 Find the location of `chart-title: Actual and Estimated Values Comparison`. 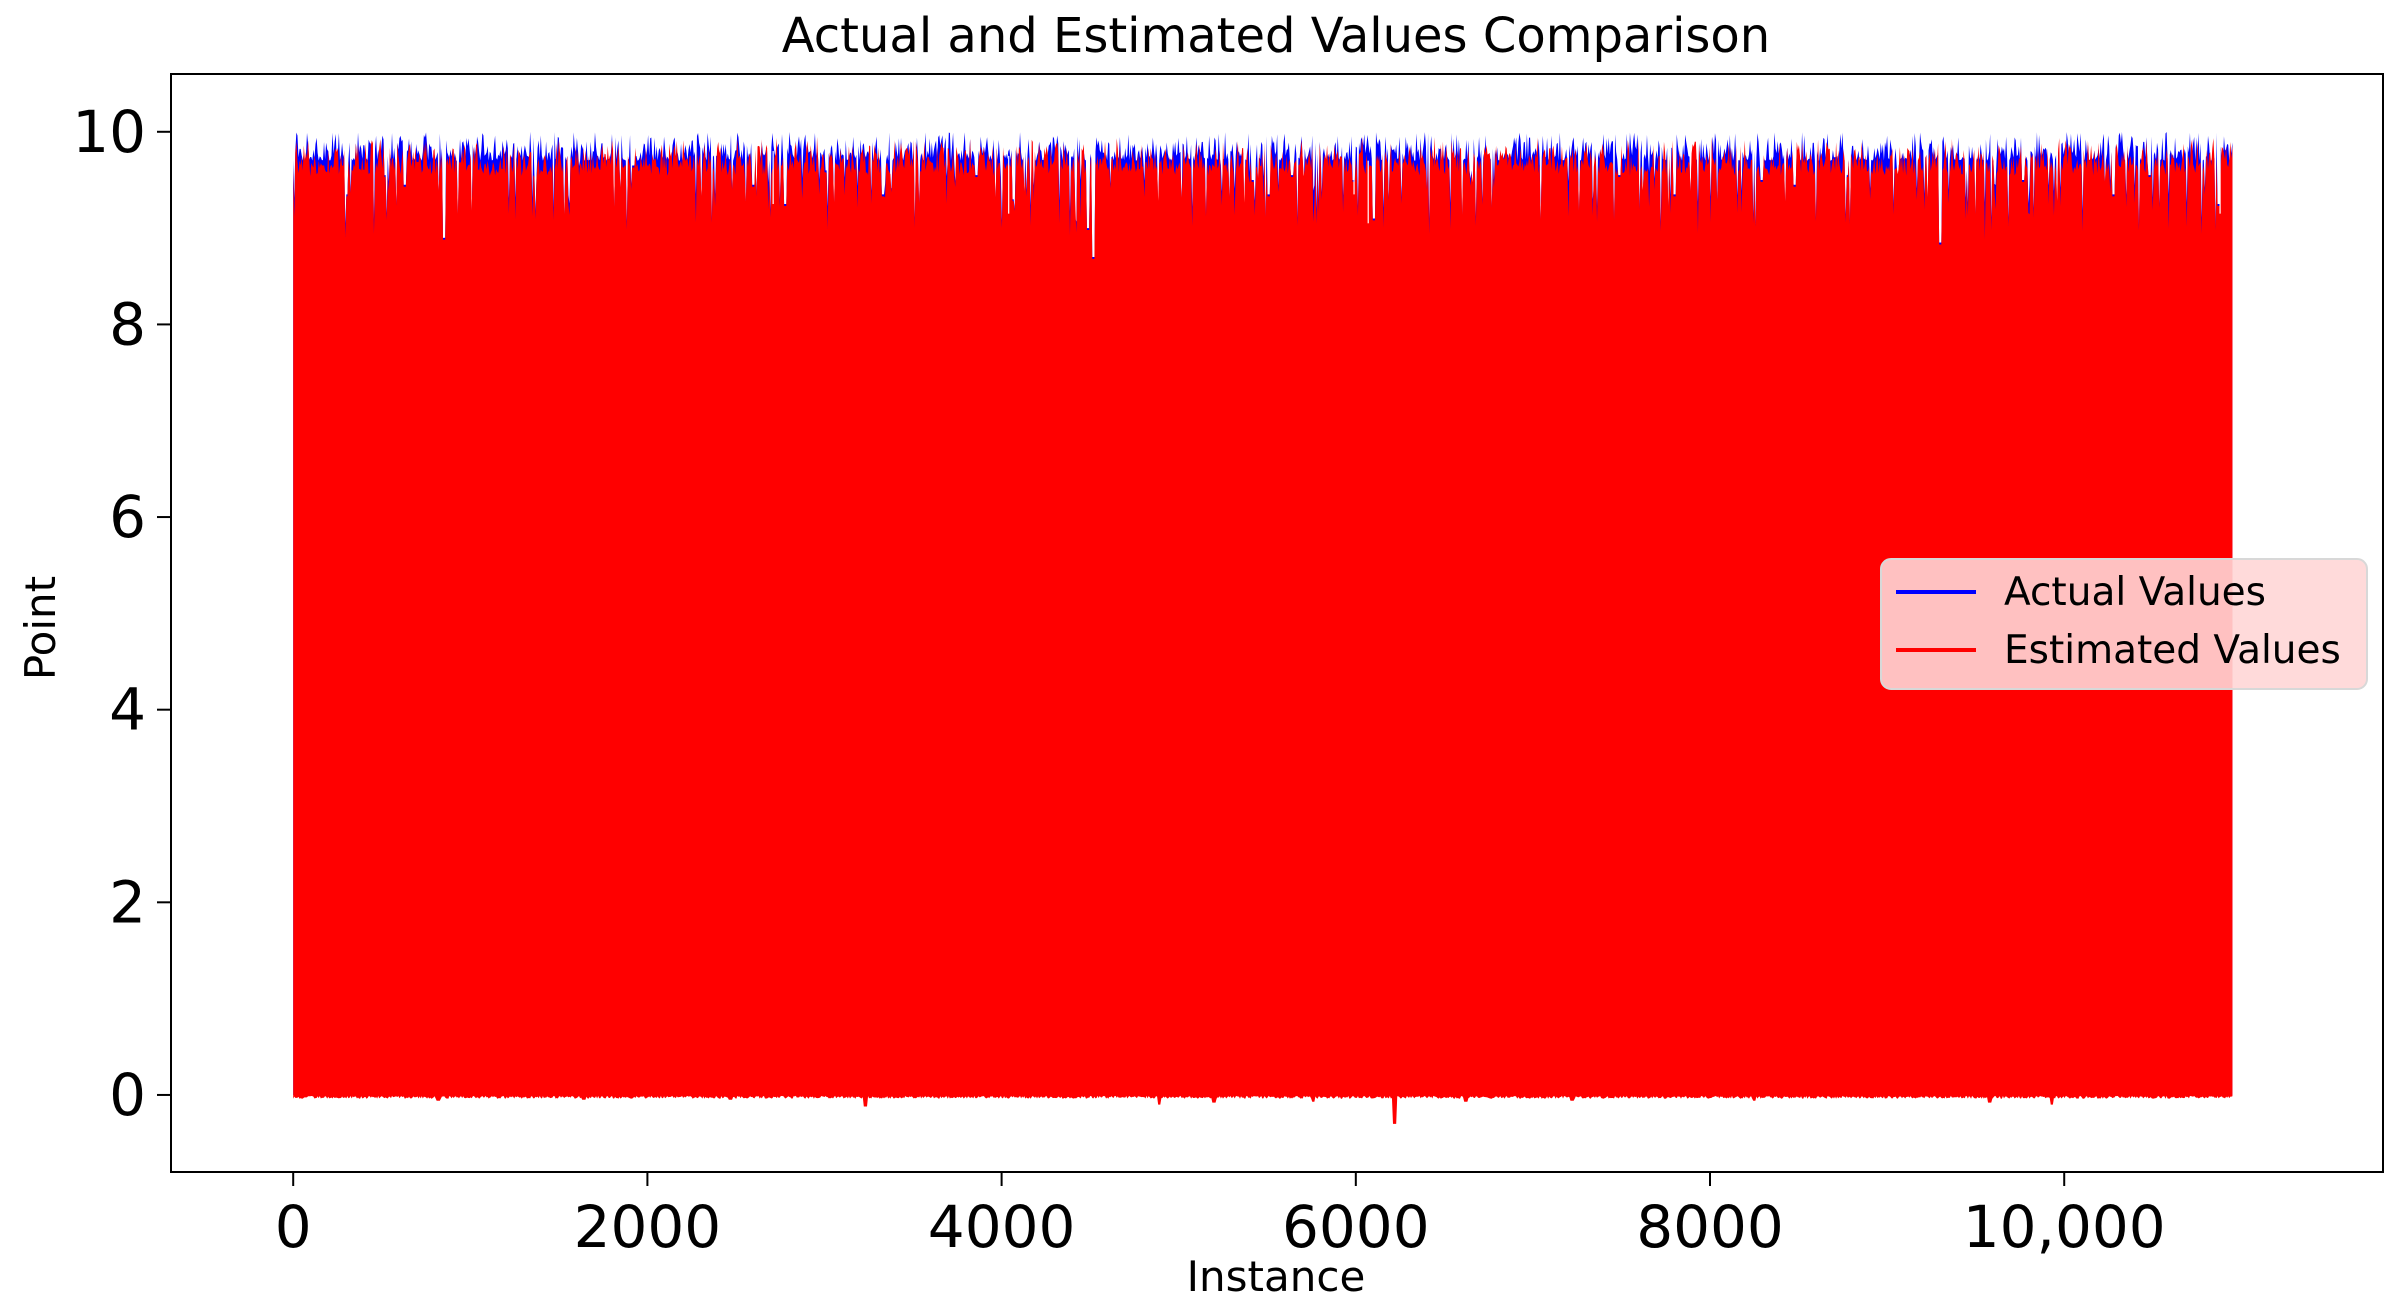

chart-title: Actual and Estimated Values Comparison is located at coordinates (1276, 36).